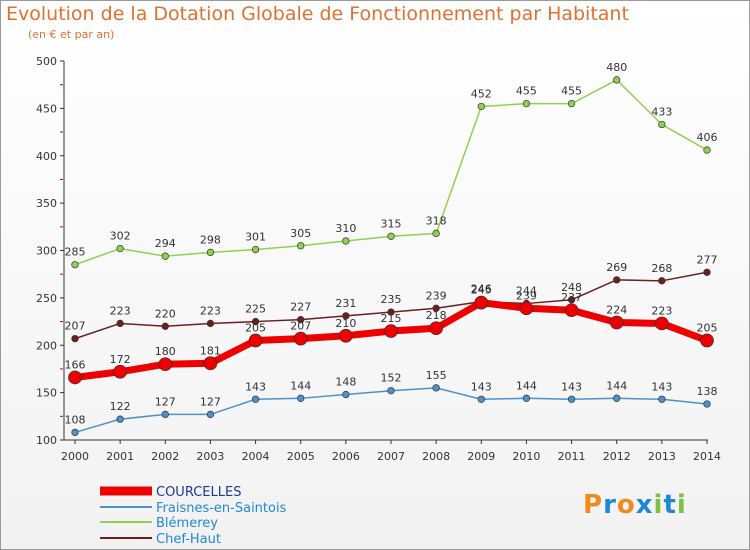 The image size is (750, 550). Describe the element at coordinates (391, 378) in the screenshot. I see `data-label: 152` at that location.